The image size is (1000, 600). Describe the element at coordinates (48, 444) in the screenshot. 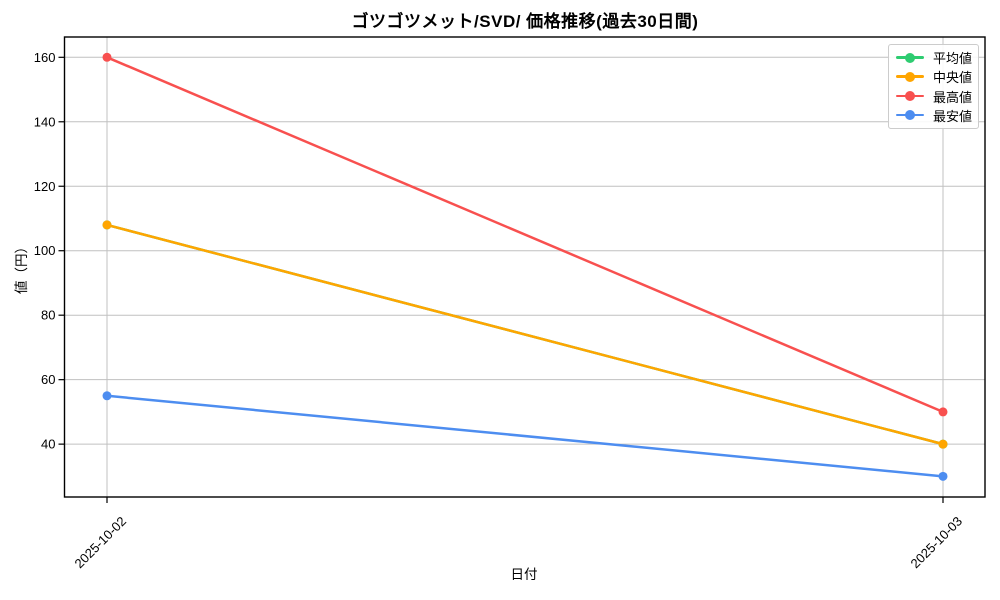

I see `y-tick-label: 40` at that location.